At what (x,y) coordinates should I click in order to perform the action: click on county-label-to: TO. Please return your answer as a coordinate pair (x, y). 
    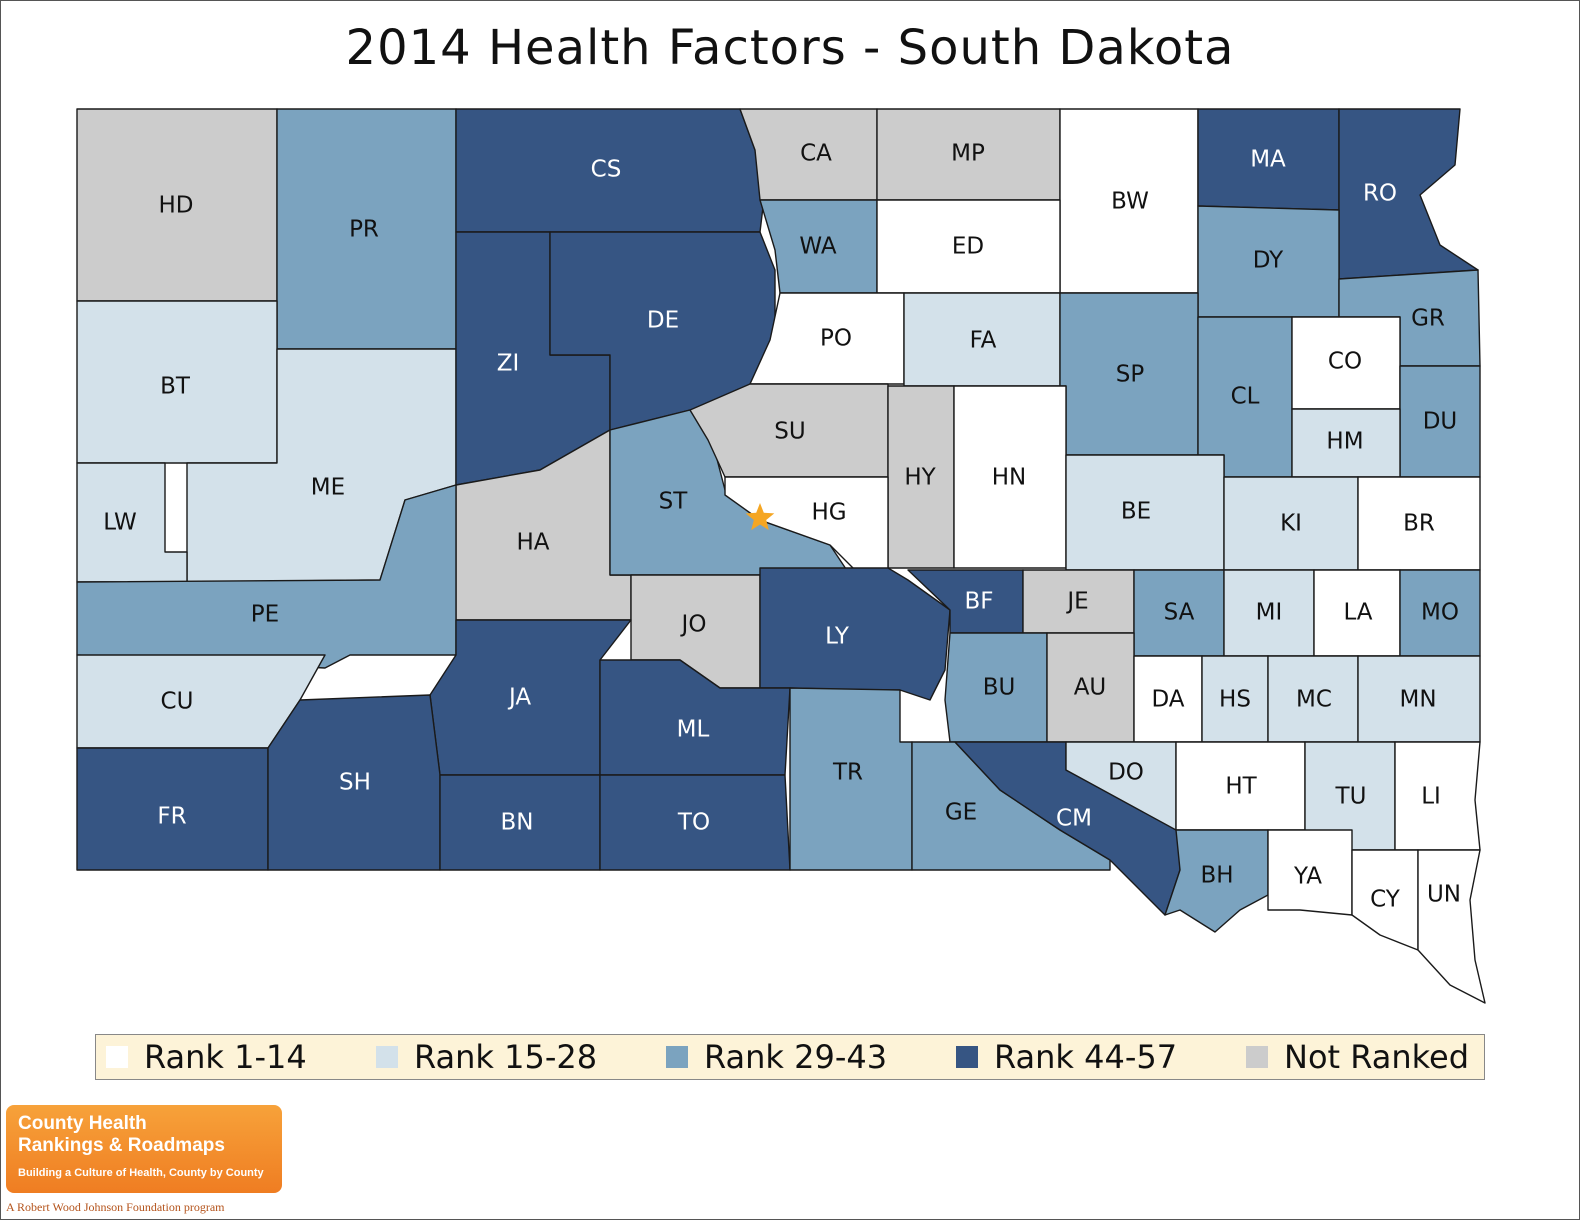
    Looking at the image, I should click on (693, 823).